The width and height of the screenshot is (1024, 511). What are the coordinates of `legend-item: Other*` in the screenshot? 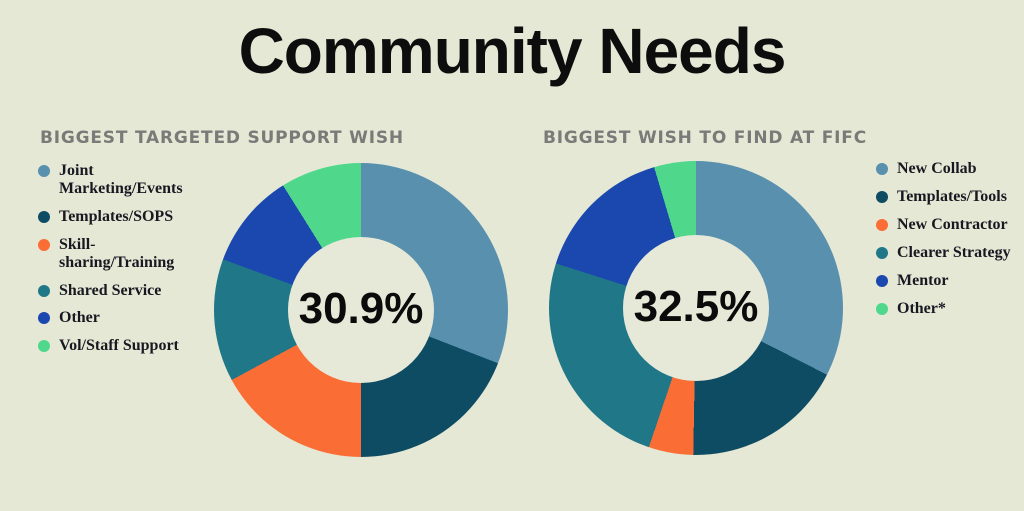 It's located at (950, 309).